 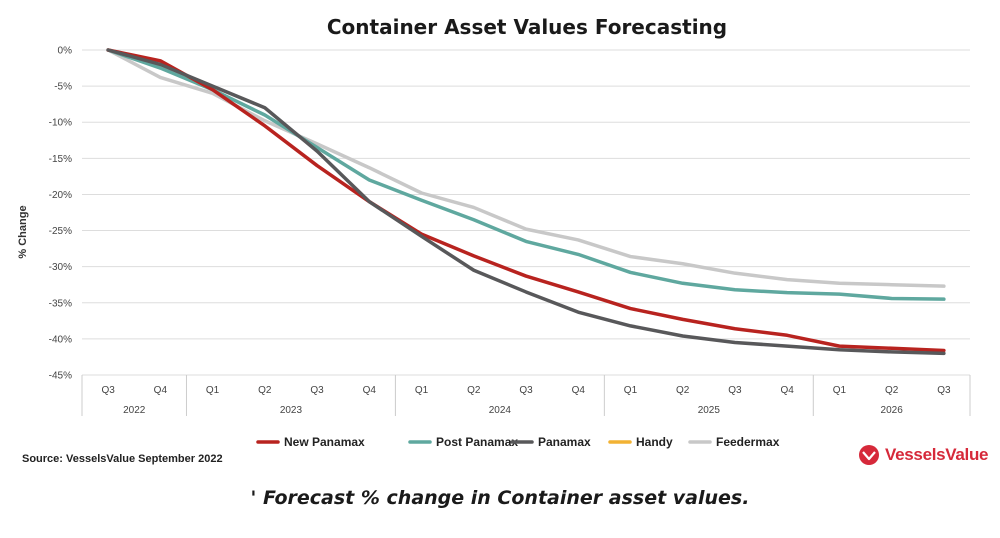 What do you see at coordinates (60, 123) in the screenshot?
I see `y-tick-label: -10%` at bounding box center [60, 123].